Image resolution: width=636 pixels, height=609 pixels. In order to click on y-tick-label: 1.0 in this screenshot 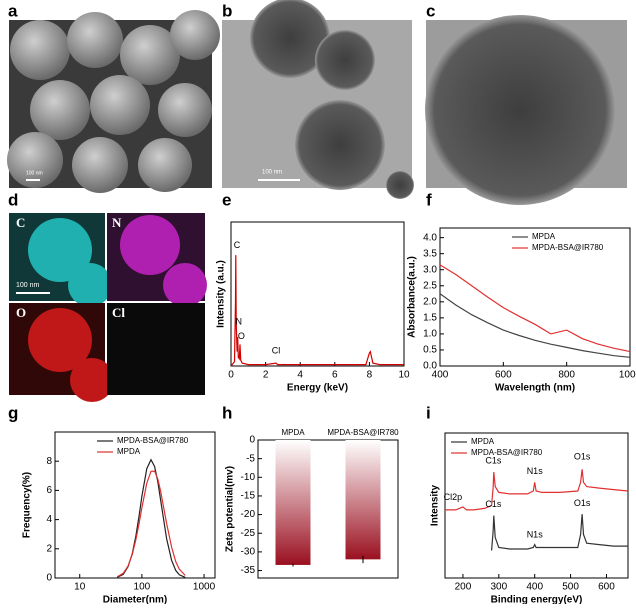, I will do `click(430, 334)`.